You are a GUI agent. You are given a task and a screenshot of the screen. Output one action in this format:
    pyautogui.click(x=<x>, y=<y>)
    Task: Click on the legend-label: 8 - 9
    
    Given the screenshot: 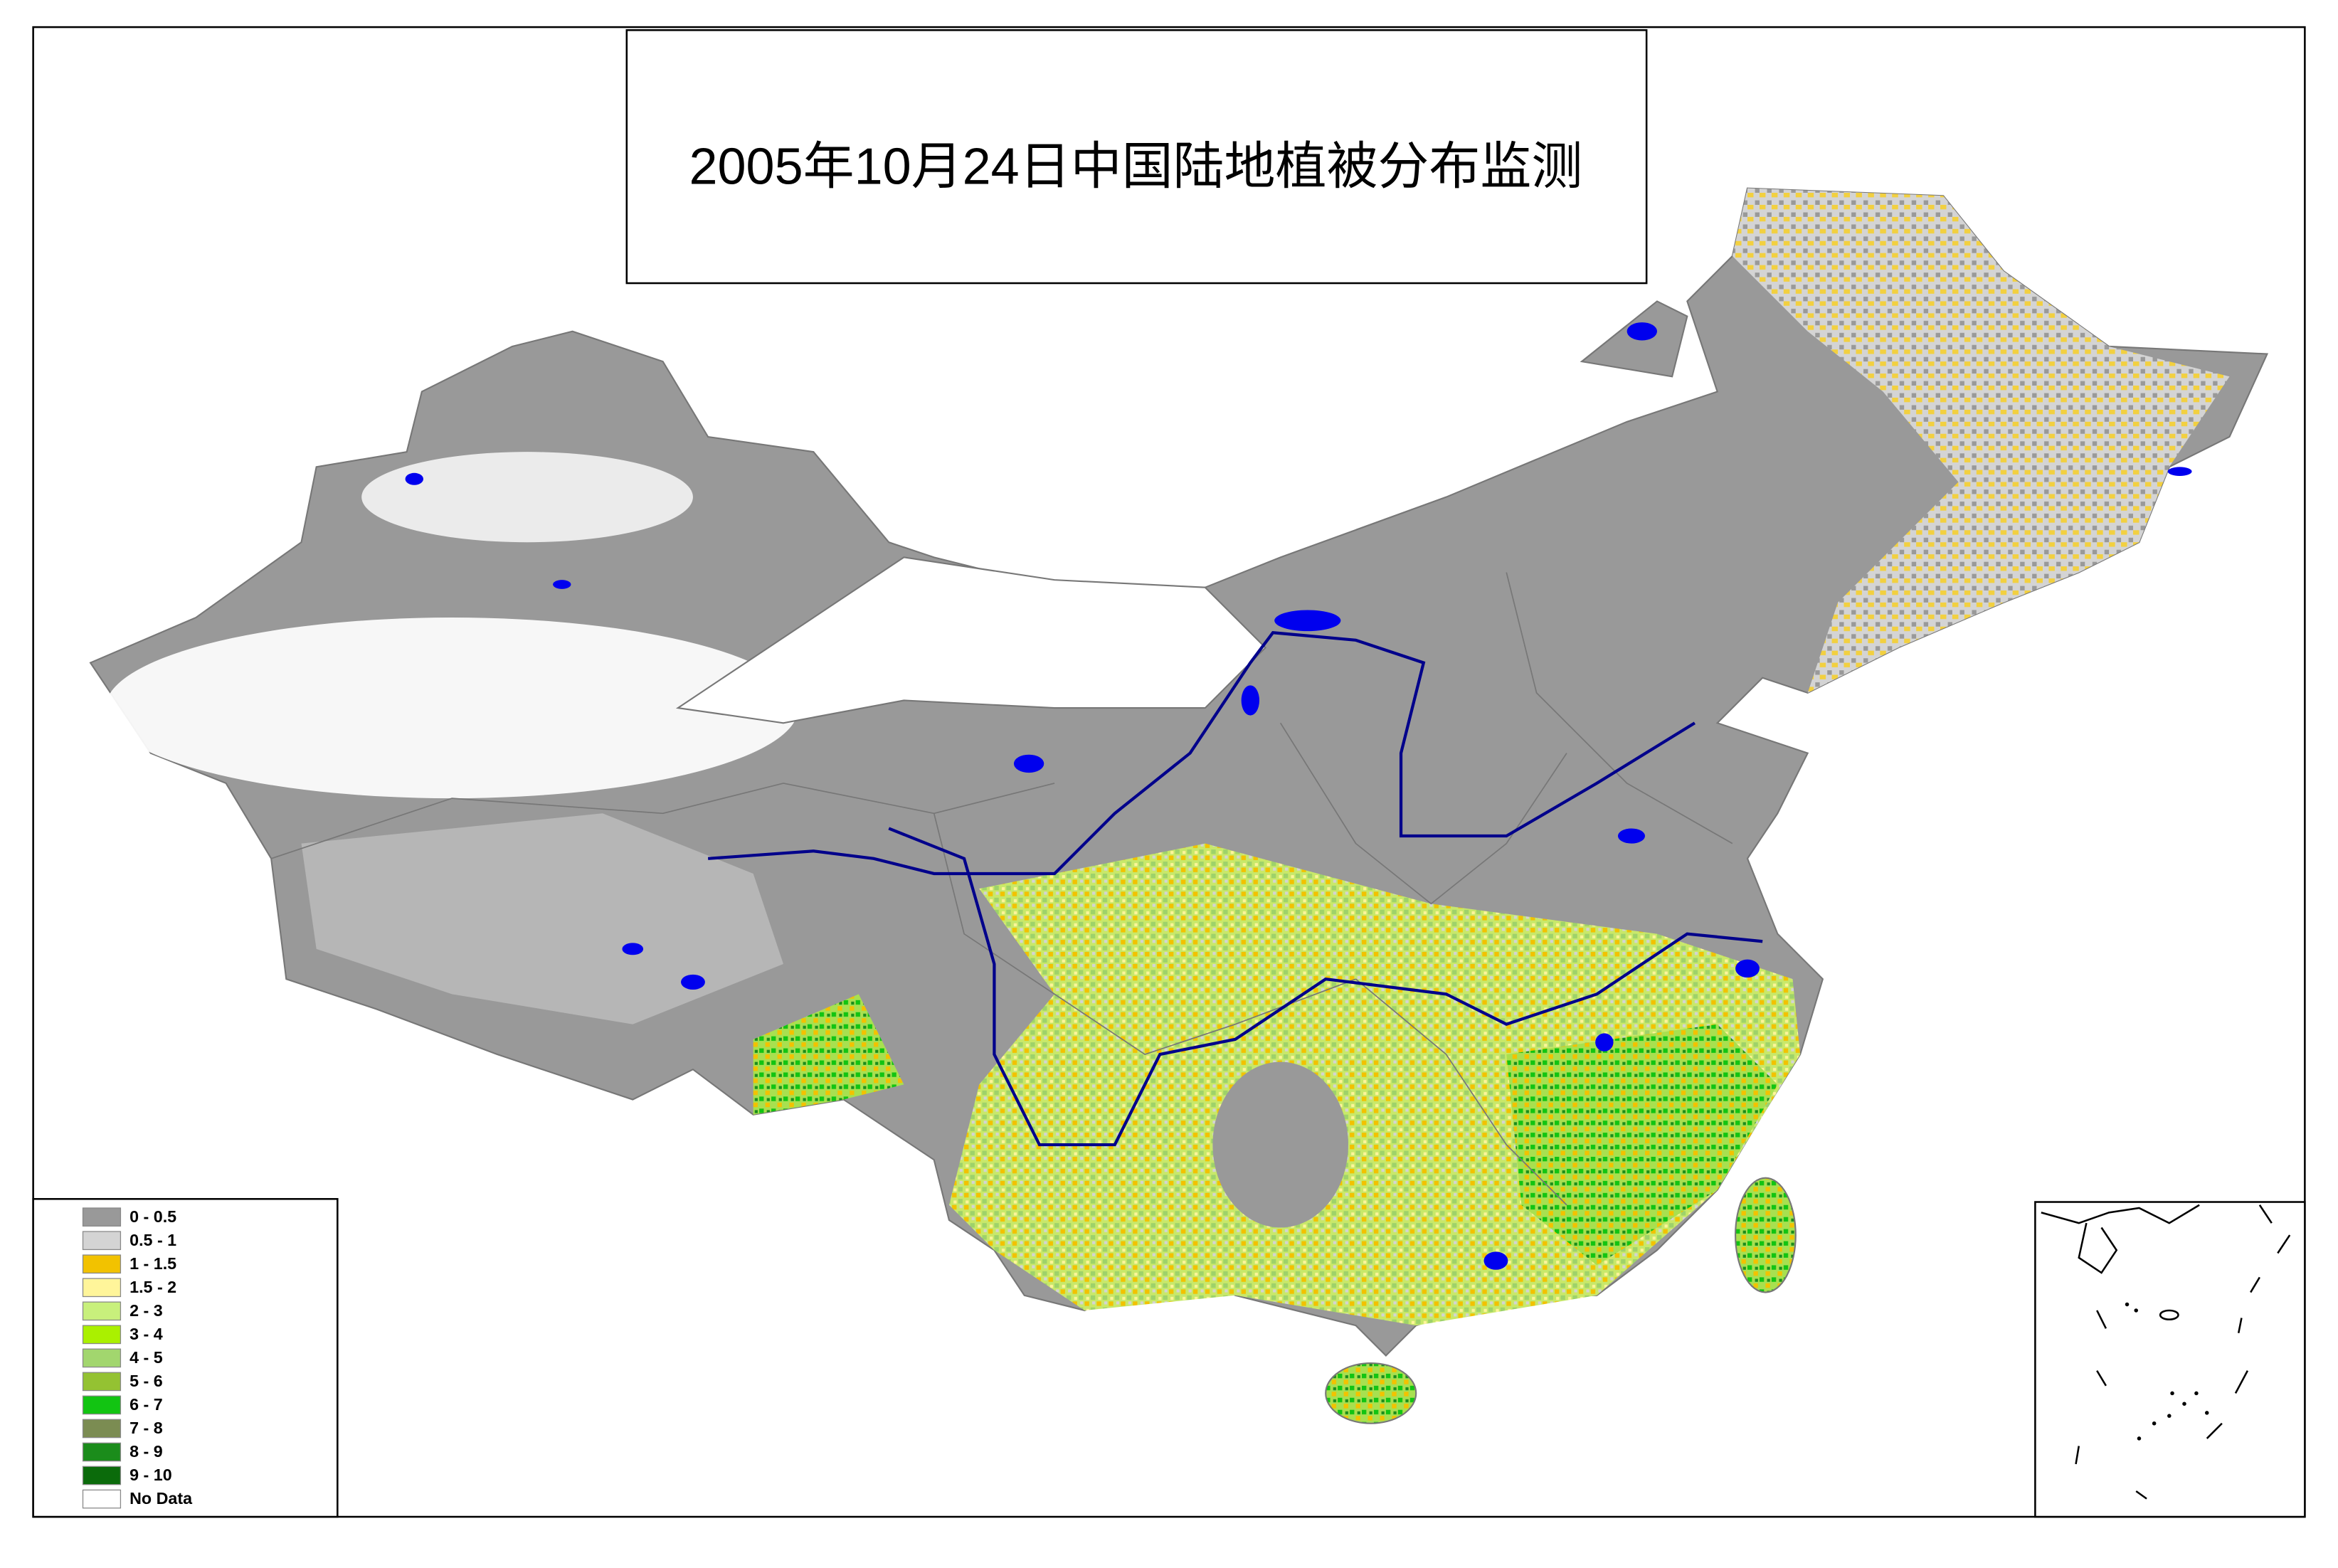 What is the action you would take?
    pyautogui.click(x=146, y=1451)
    